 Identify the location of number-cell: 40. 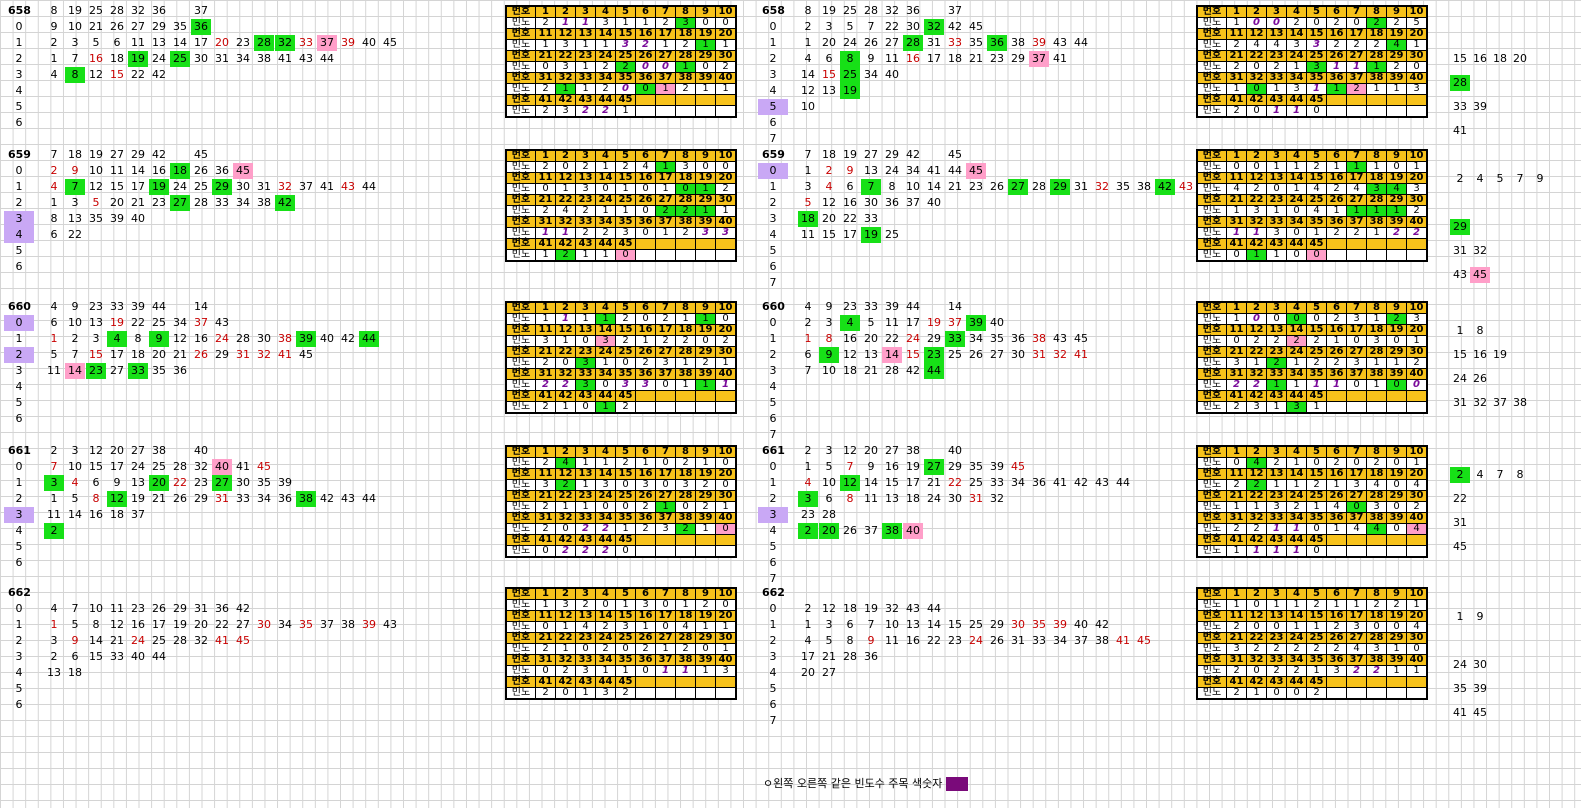
(222, 467).